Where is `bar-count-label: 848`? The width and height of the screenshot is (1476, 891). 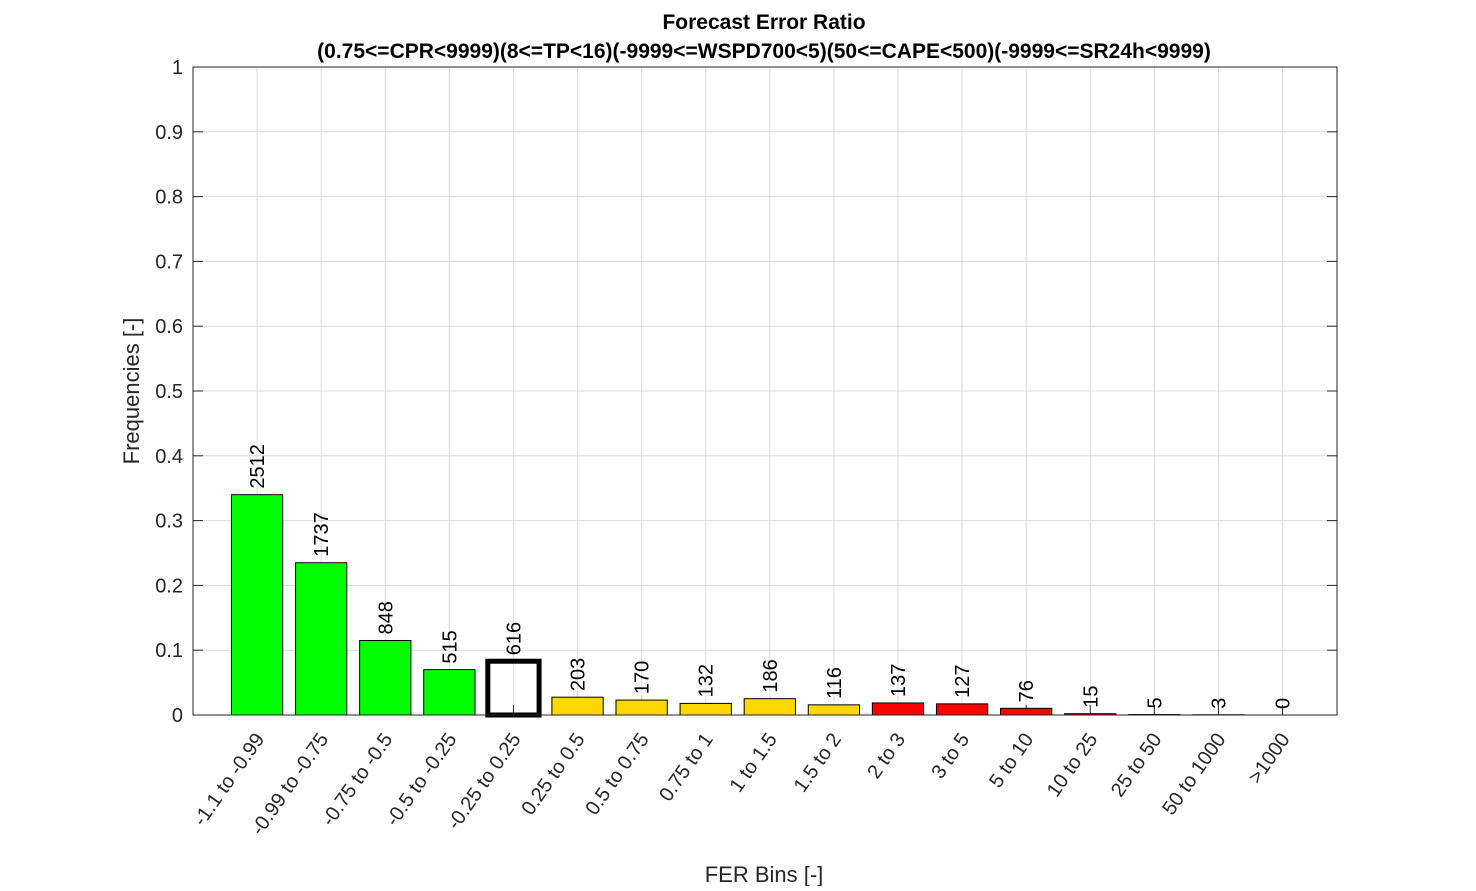
bar-count-label: 848 is located at coordinates (386, 617).